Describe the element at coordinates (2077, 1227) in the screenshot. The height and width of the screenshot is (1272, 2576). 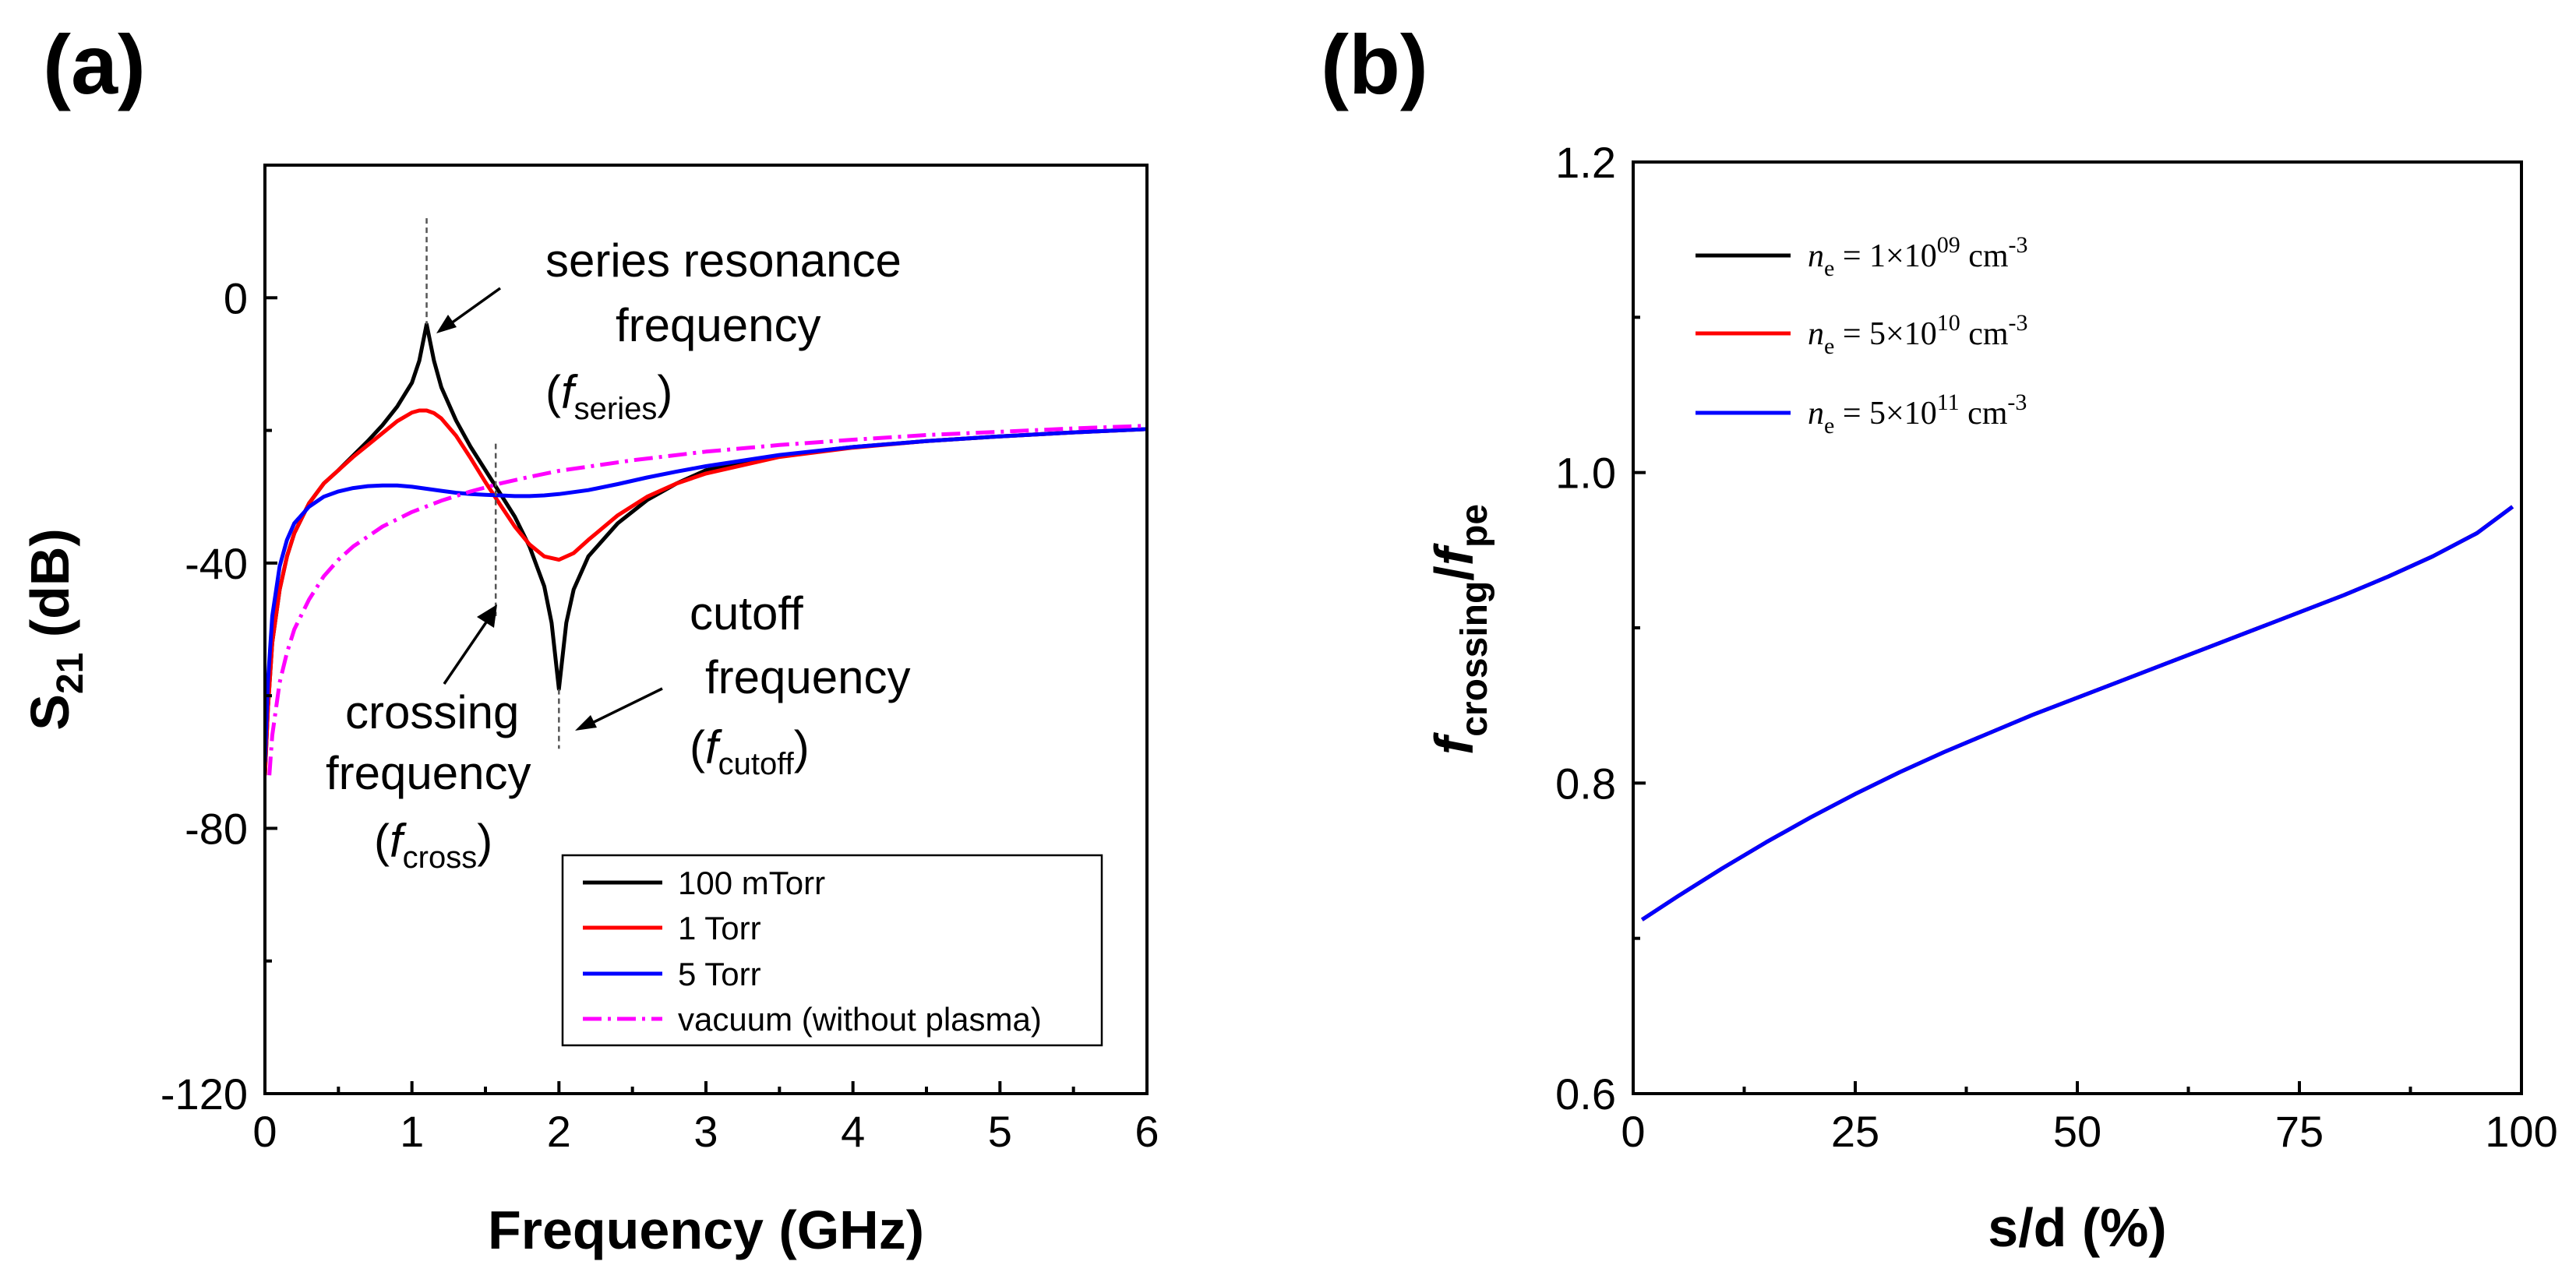
I see `panel-b-x-axis-title: s/d (%)` at that location.